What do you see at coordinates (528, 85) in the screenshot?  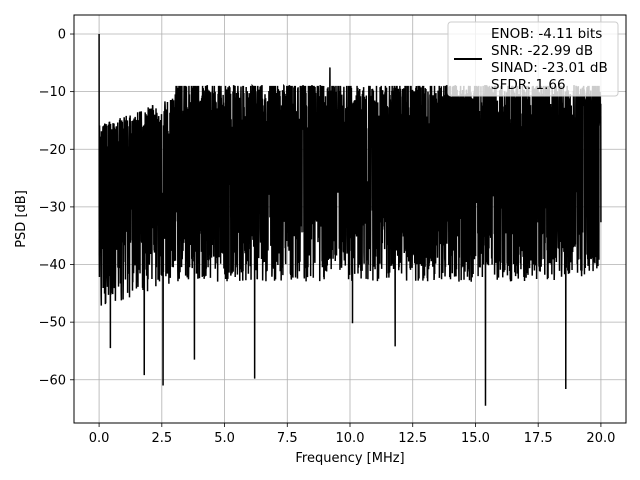 I see `legend-line-sfdr: SFDR: 1.66` at bounding box center [528, 85].